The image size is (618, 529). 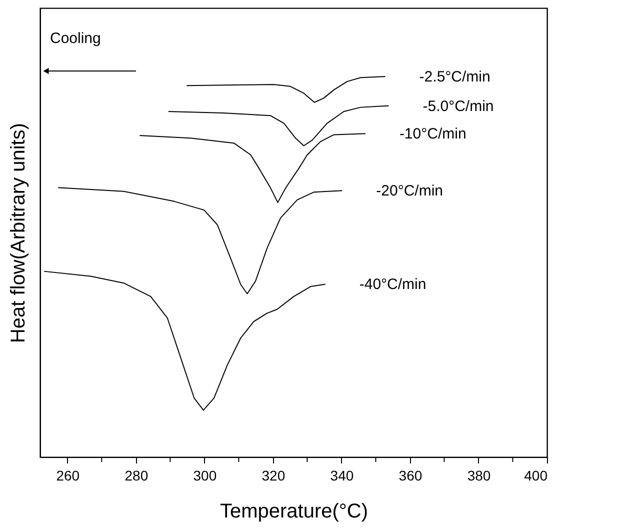 What do you see at coordinates (479, 476) in the screenshot?
I see `x-tick-label: 380` at bounding box center [479, 476].